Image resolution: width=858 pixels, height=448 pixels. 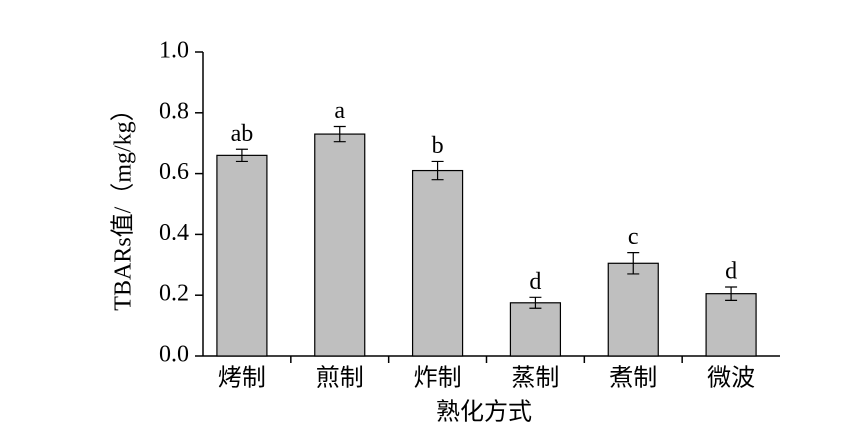 I want to click on y-tick-label: 0.6, so click(x=174, y=172).